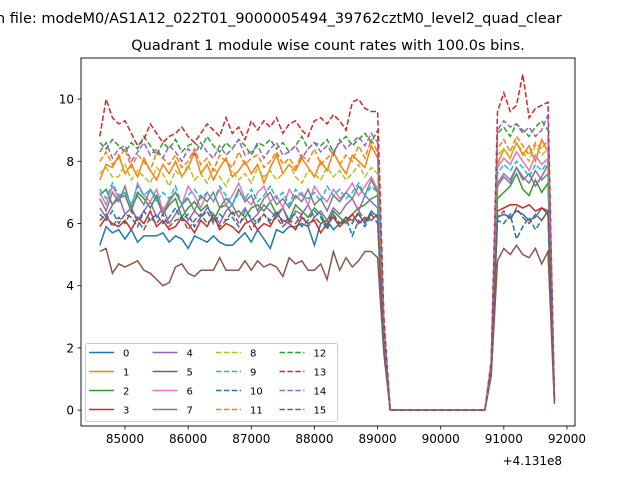 The width and height of the screenshot is (640, 484). What do you see at coordinates (377, 439) in the screenshot?
I see `x-tick-label: 89000` at bounding box center [377, 439].